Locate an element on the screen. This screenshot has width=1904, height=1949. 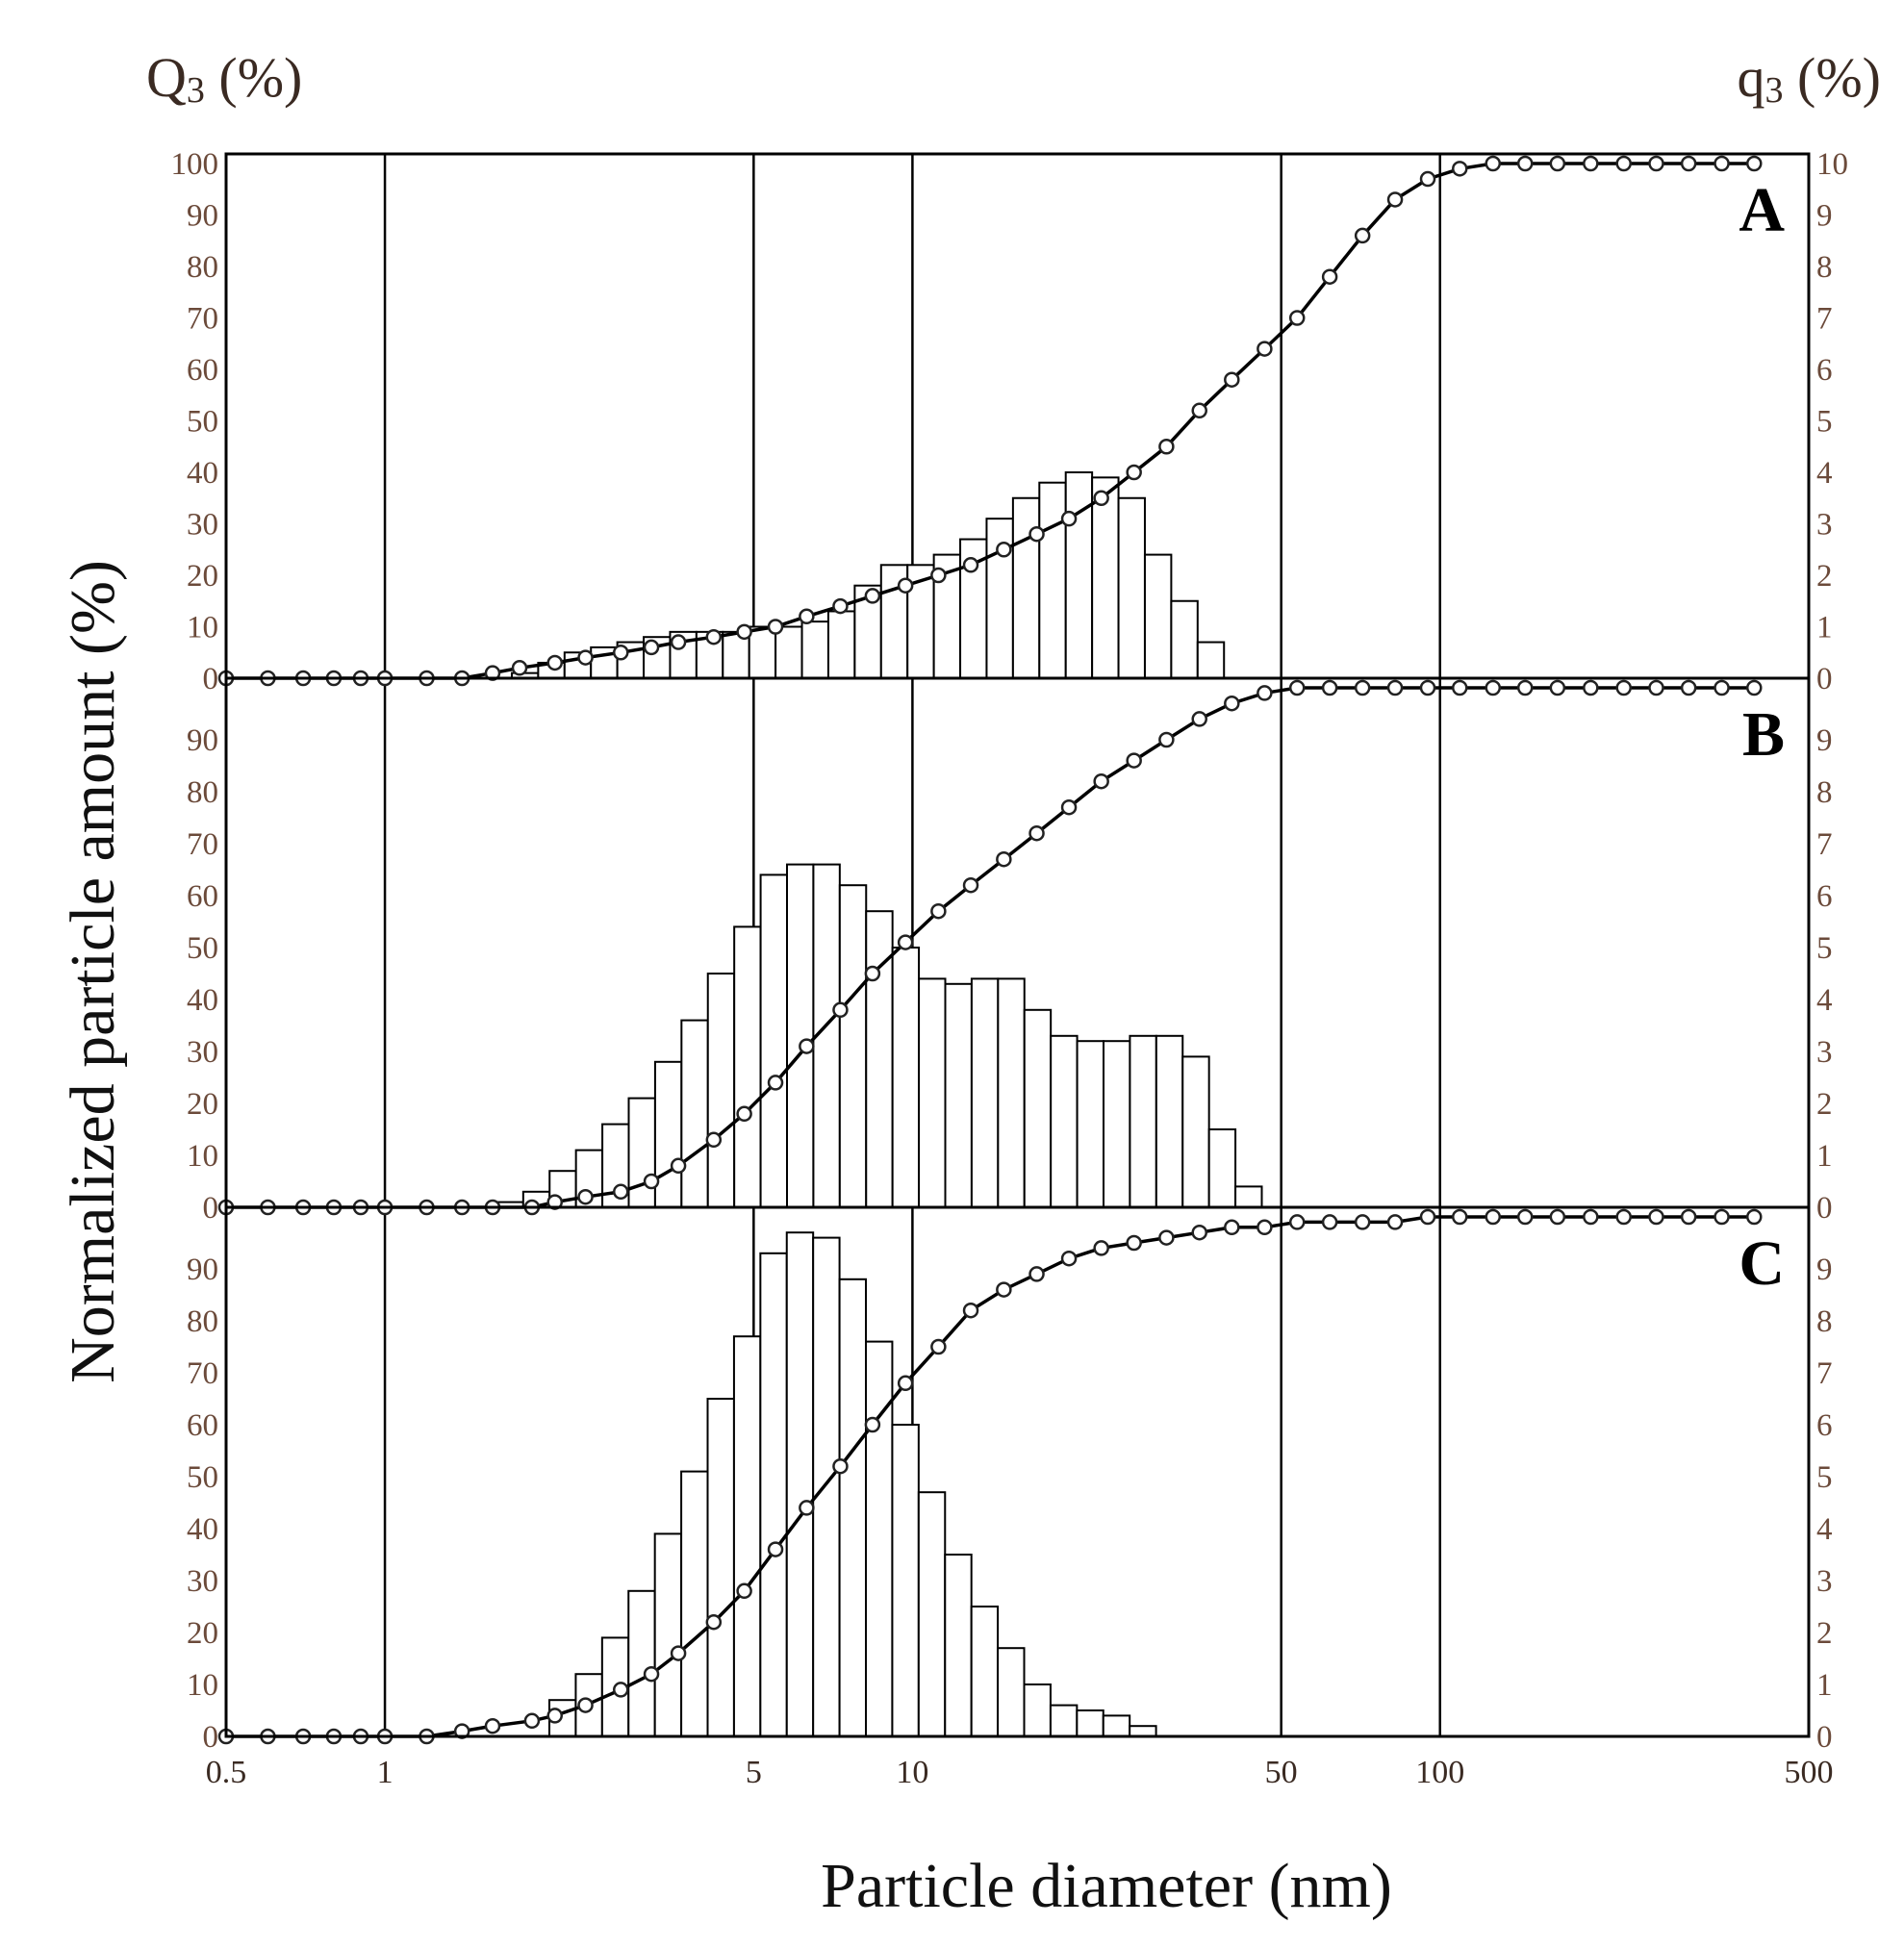
x-tick-label: 1 is located at coordinates (385, 1772).